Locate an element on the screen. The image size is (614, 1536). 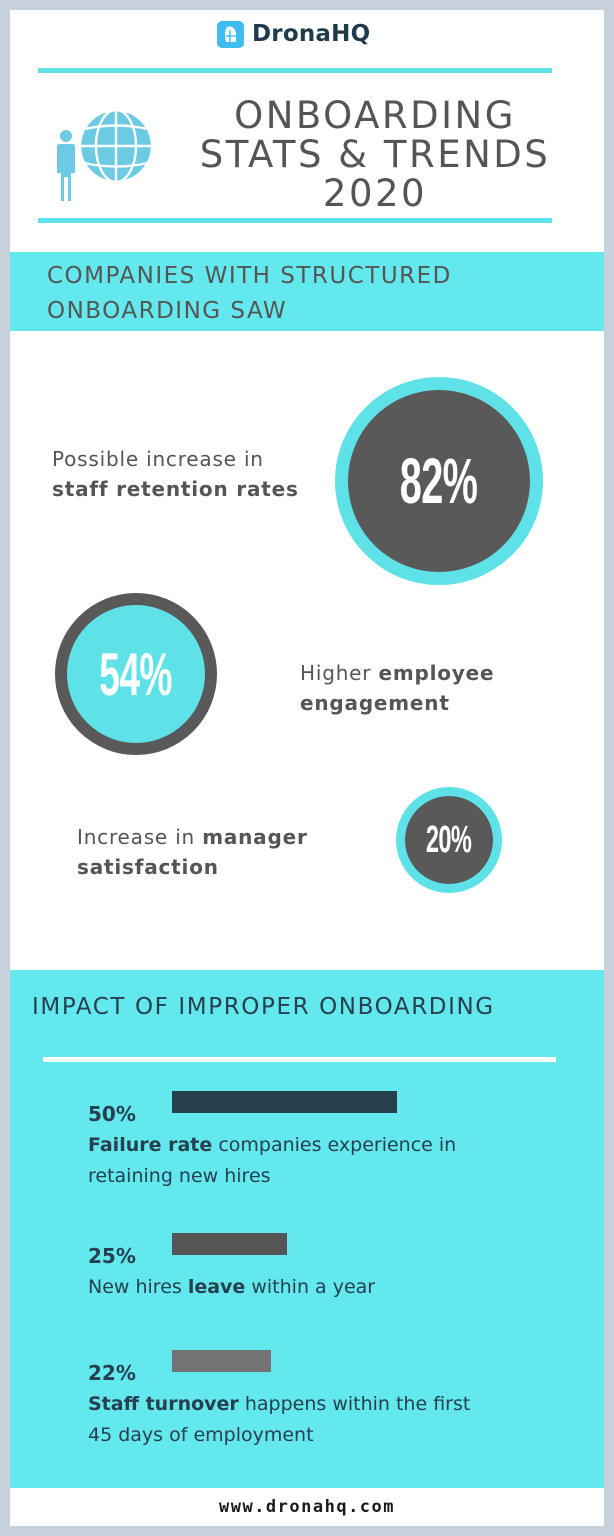
stat-manager-label: Increase in manager satisfaction is located at coordinates (192, 852).